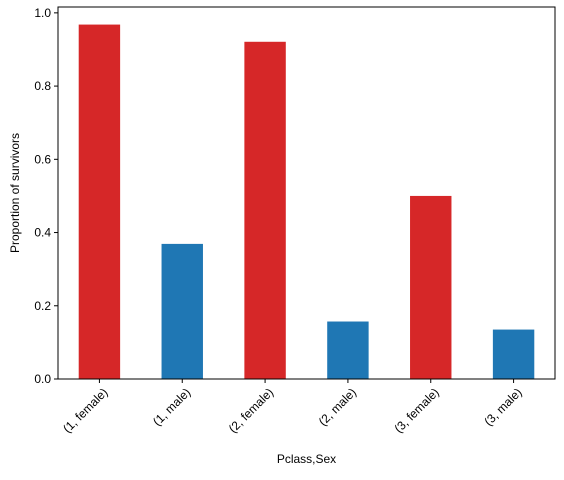 The image size is (564, 480). Describe the element at coordinates (416, 410) in the screenshot. I see `x-tick-label-4: (3, female)` at that location.